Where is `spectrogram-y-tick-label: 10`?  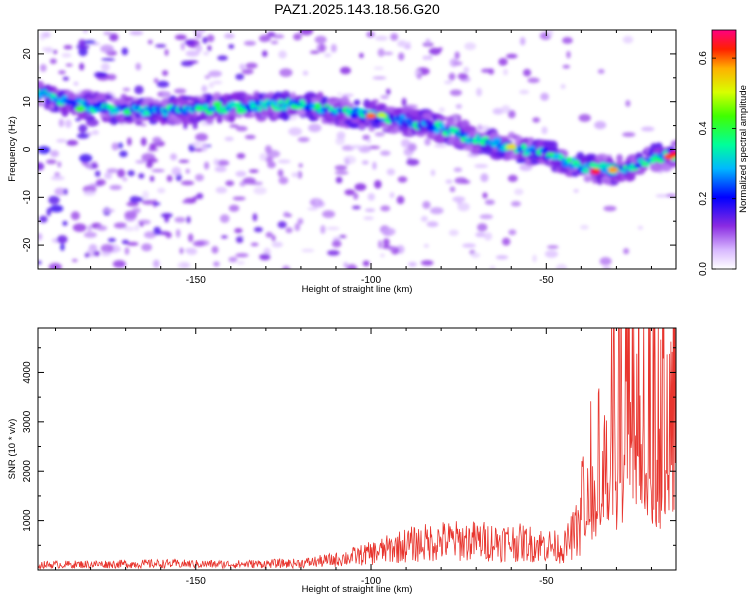
spectrogram-y-tick-label: 10 is located at coordinates (27, 102).